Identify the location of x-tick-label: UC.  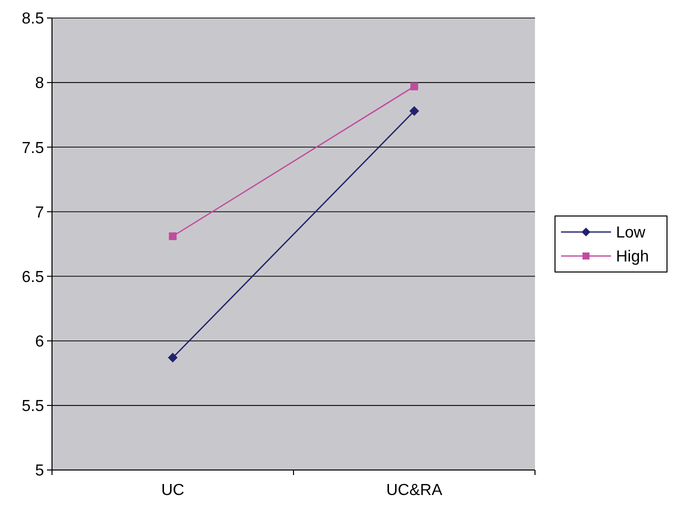
(172, 490).